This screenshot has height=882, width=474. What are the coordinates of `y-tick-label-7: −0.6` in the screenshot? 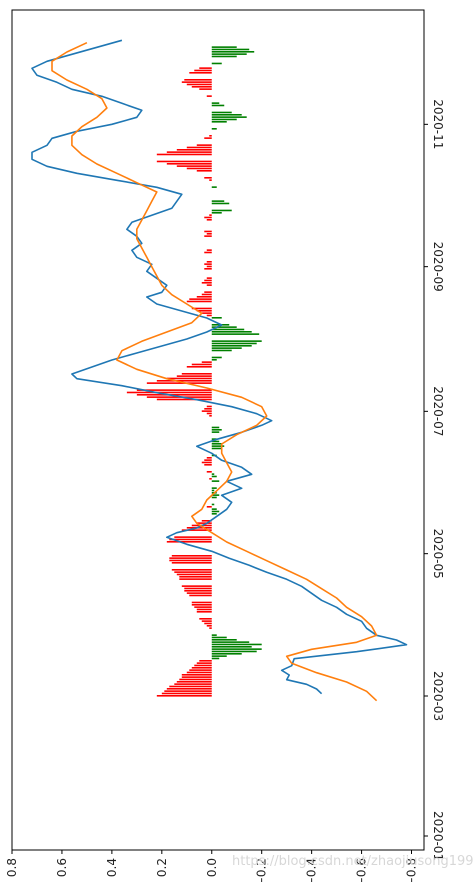 It's located at (362, 870).